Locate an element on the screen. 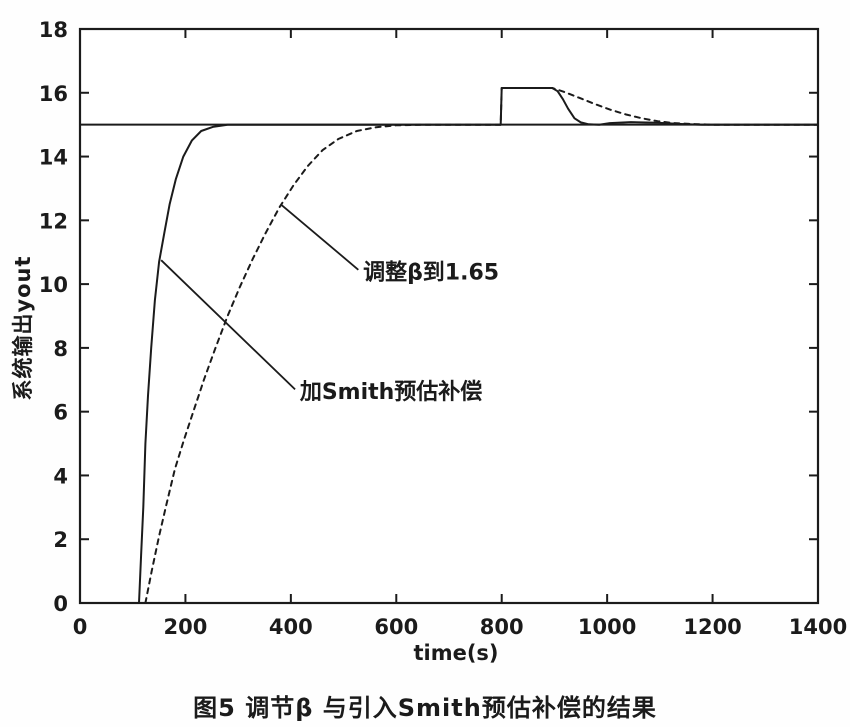 The width and height of the screenshot is (850, 727). y-tick-label: 8 is located at coordinates (60, 349).